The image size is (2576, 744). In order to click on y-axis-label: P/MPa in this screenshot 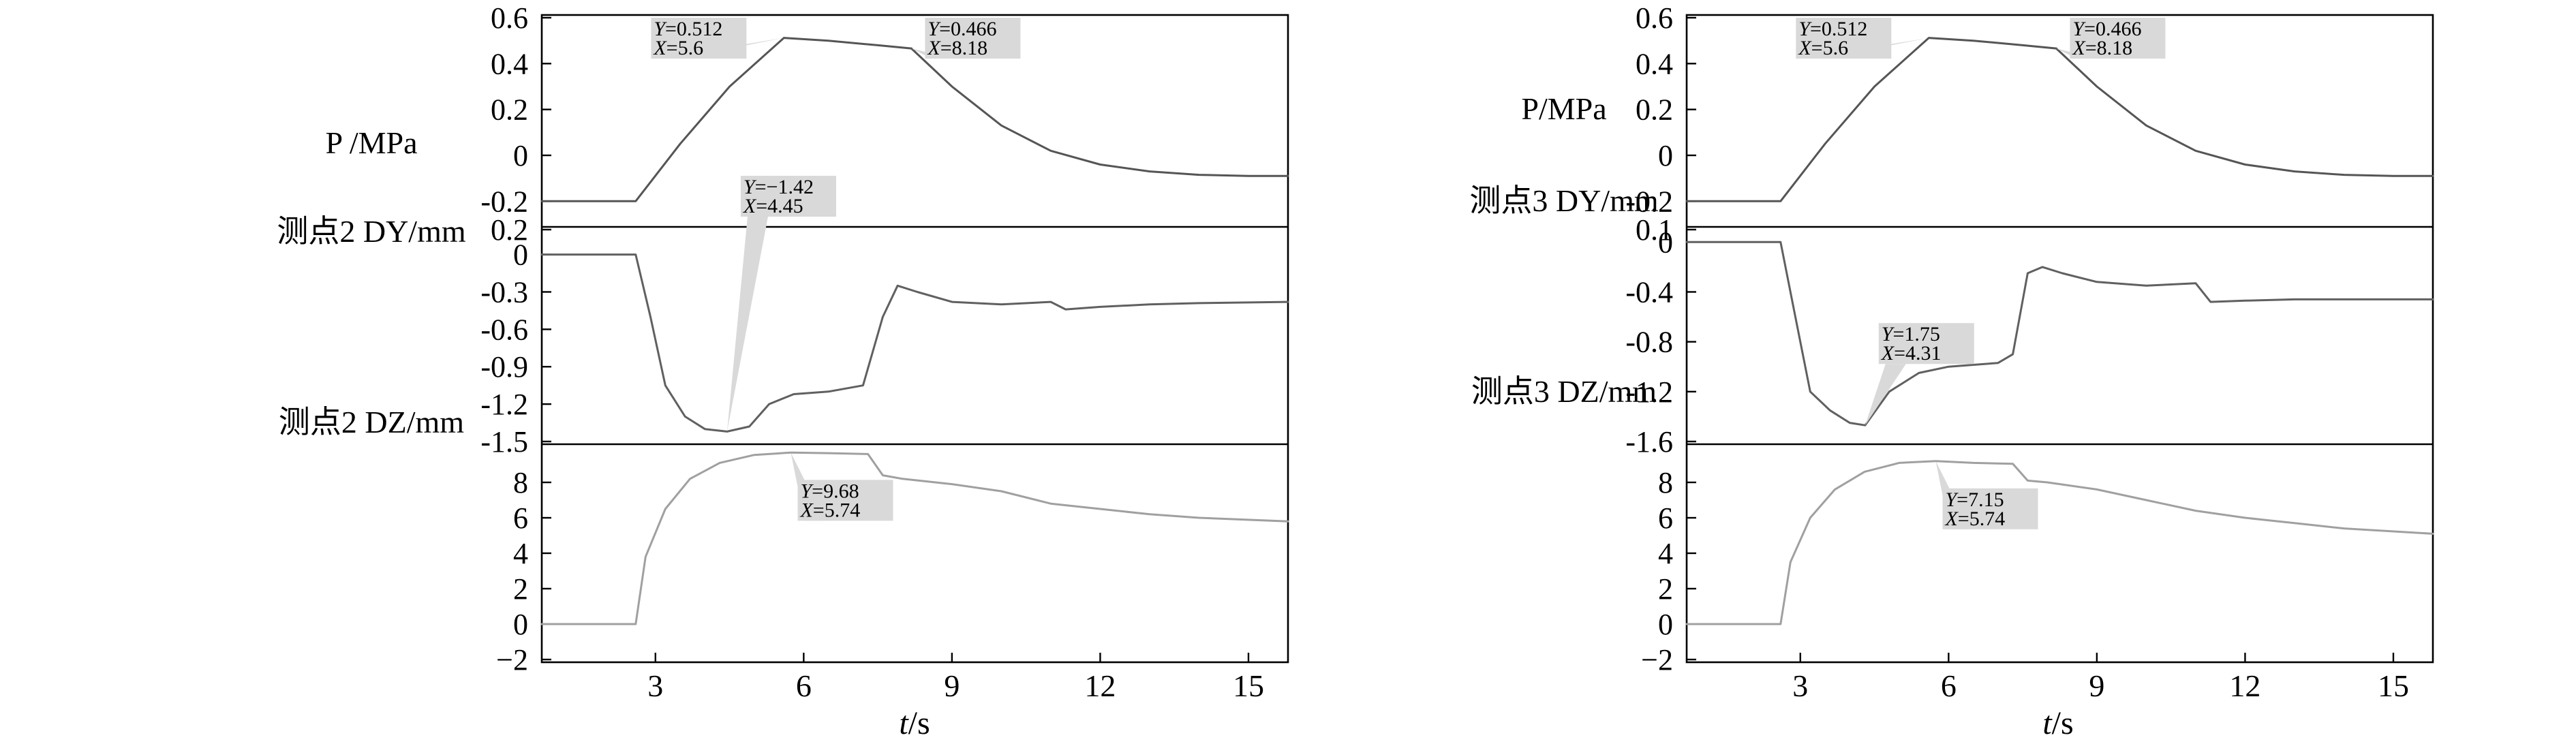, I will do `click(1563, 108)`.